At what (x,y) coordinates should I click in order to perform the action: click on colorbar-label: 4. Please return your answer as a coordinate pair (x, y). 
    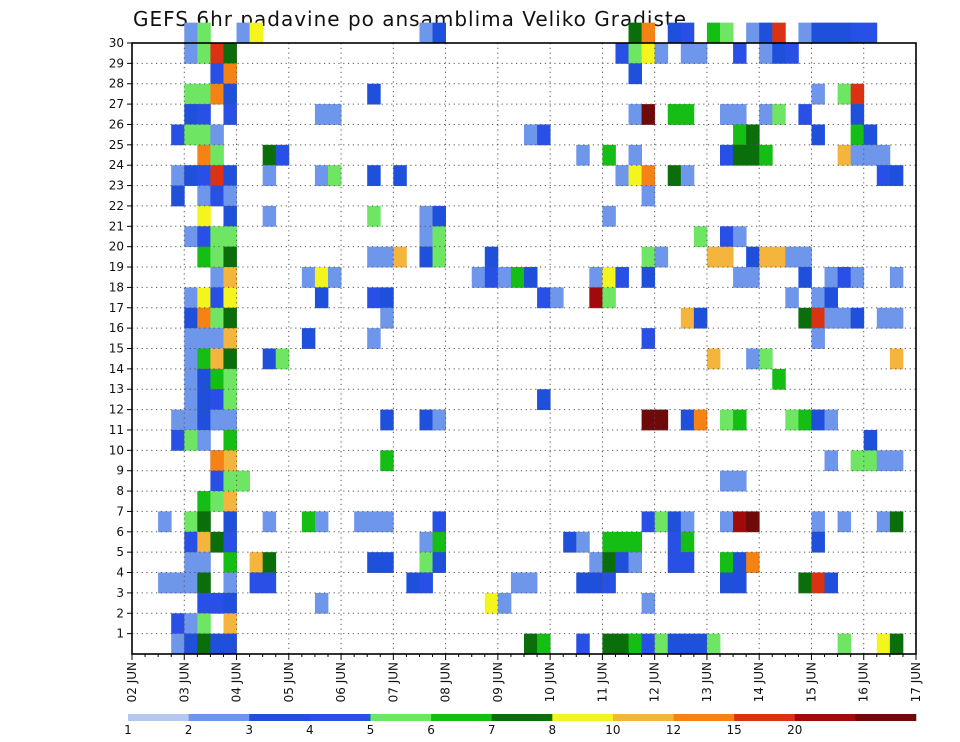
    Looking at the image, I should click on (310, 730).